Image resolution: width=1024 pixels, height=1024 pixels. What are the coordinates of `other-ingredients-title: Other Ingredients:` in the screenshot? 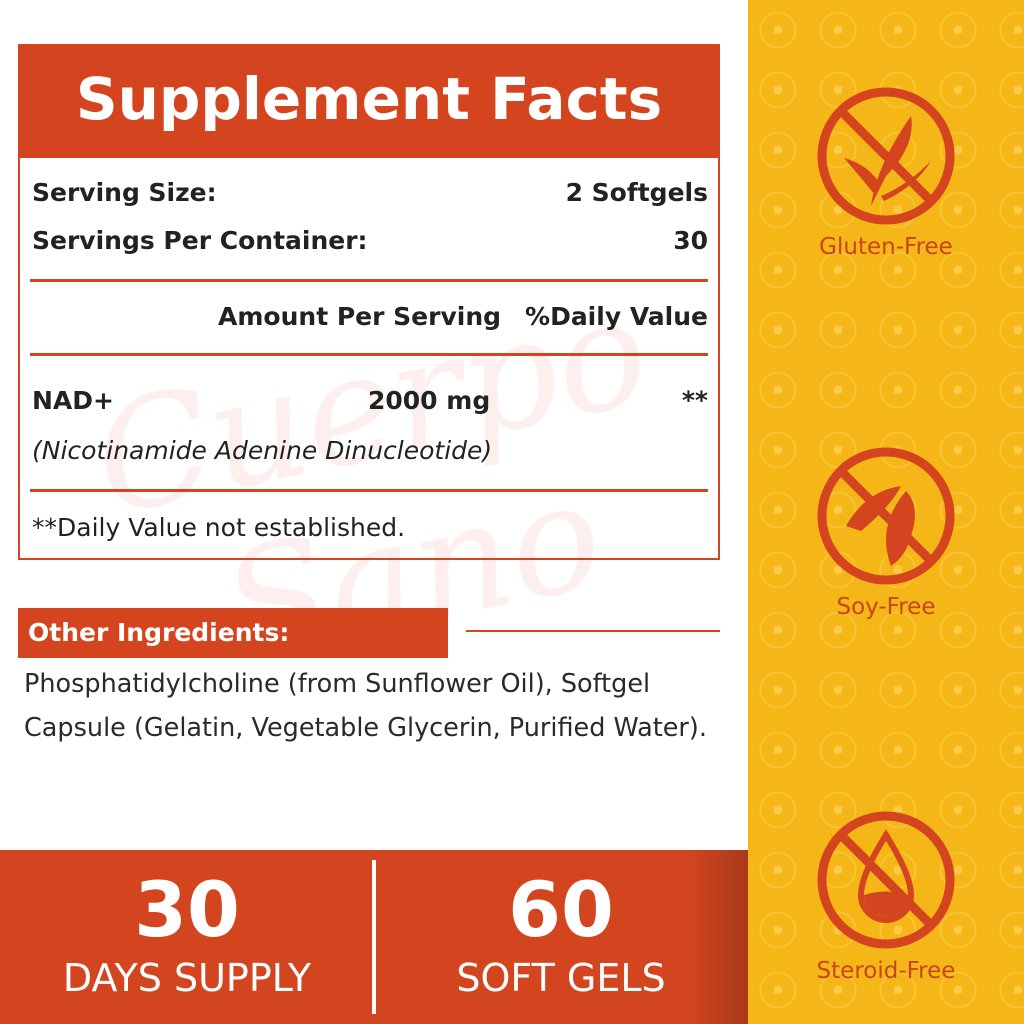 It's located at (233, 633).